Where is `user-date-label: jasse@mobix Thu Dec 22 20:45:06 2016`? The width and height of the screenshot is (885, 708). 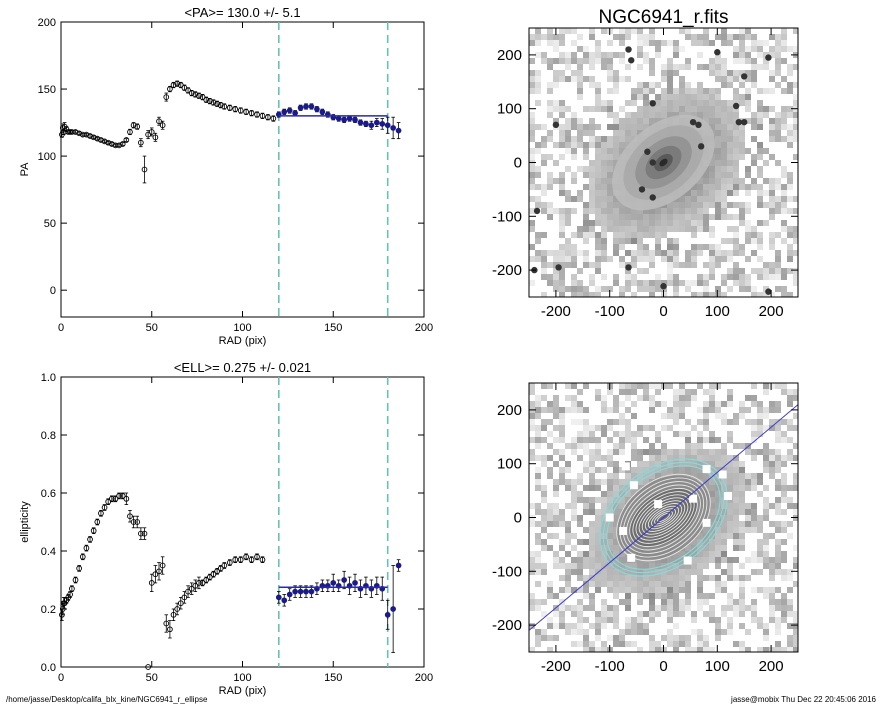
user-date-label: jasse@mobix Thu Dec 22 20:45:06 2016 is located at coordinates (803, 699).